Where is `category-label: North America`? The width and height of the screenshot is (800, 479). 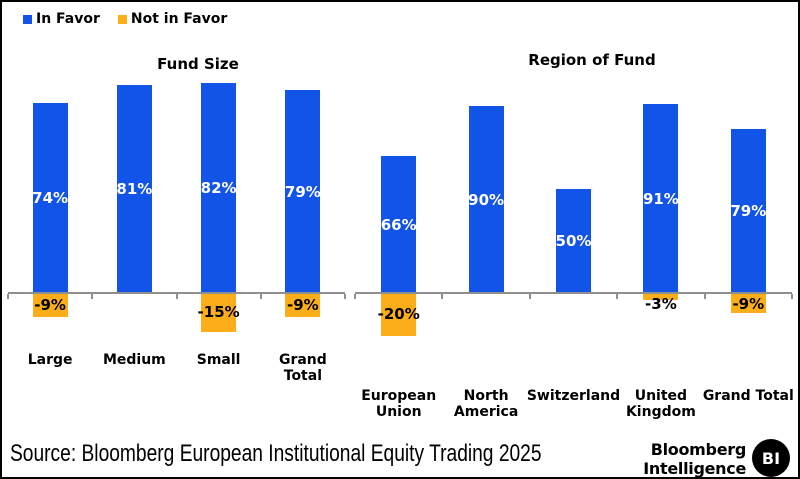
category-label: North America is located at coordinates (486, 404).